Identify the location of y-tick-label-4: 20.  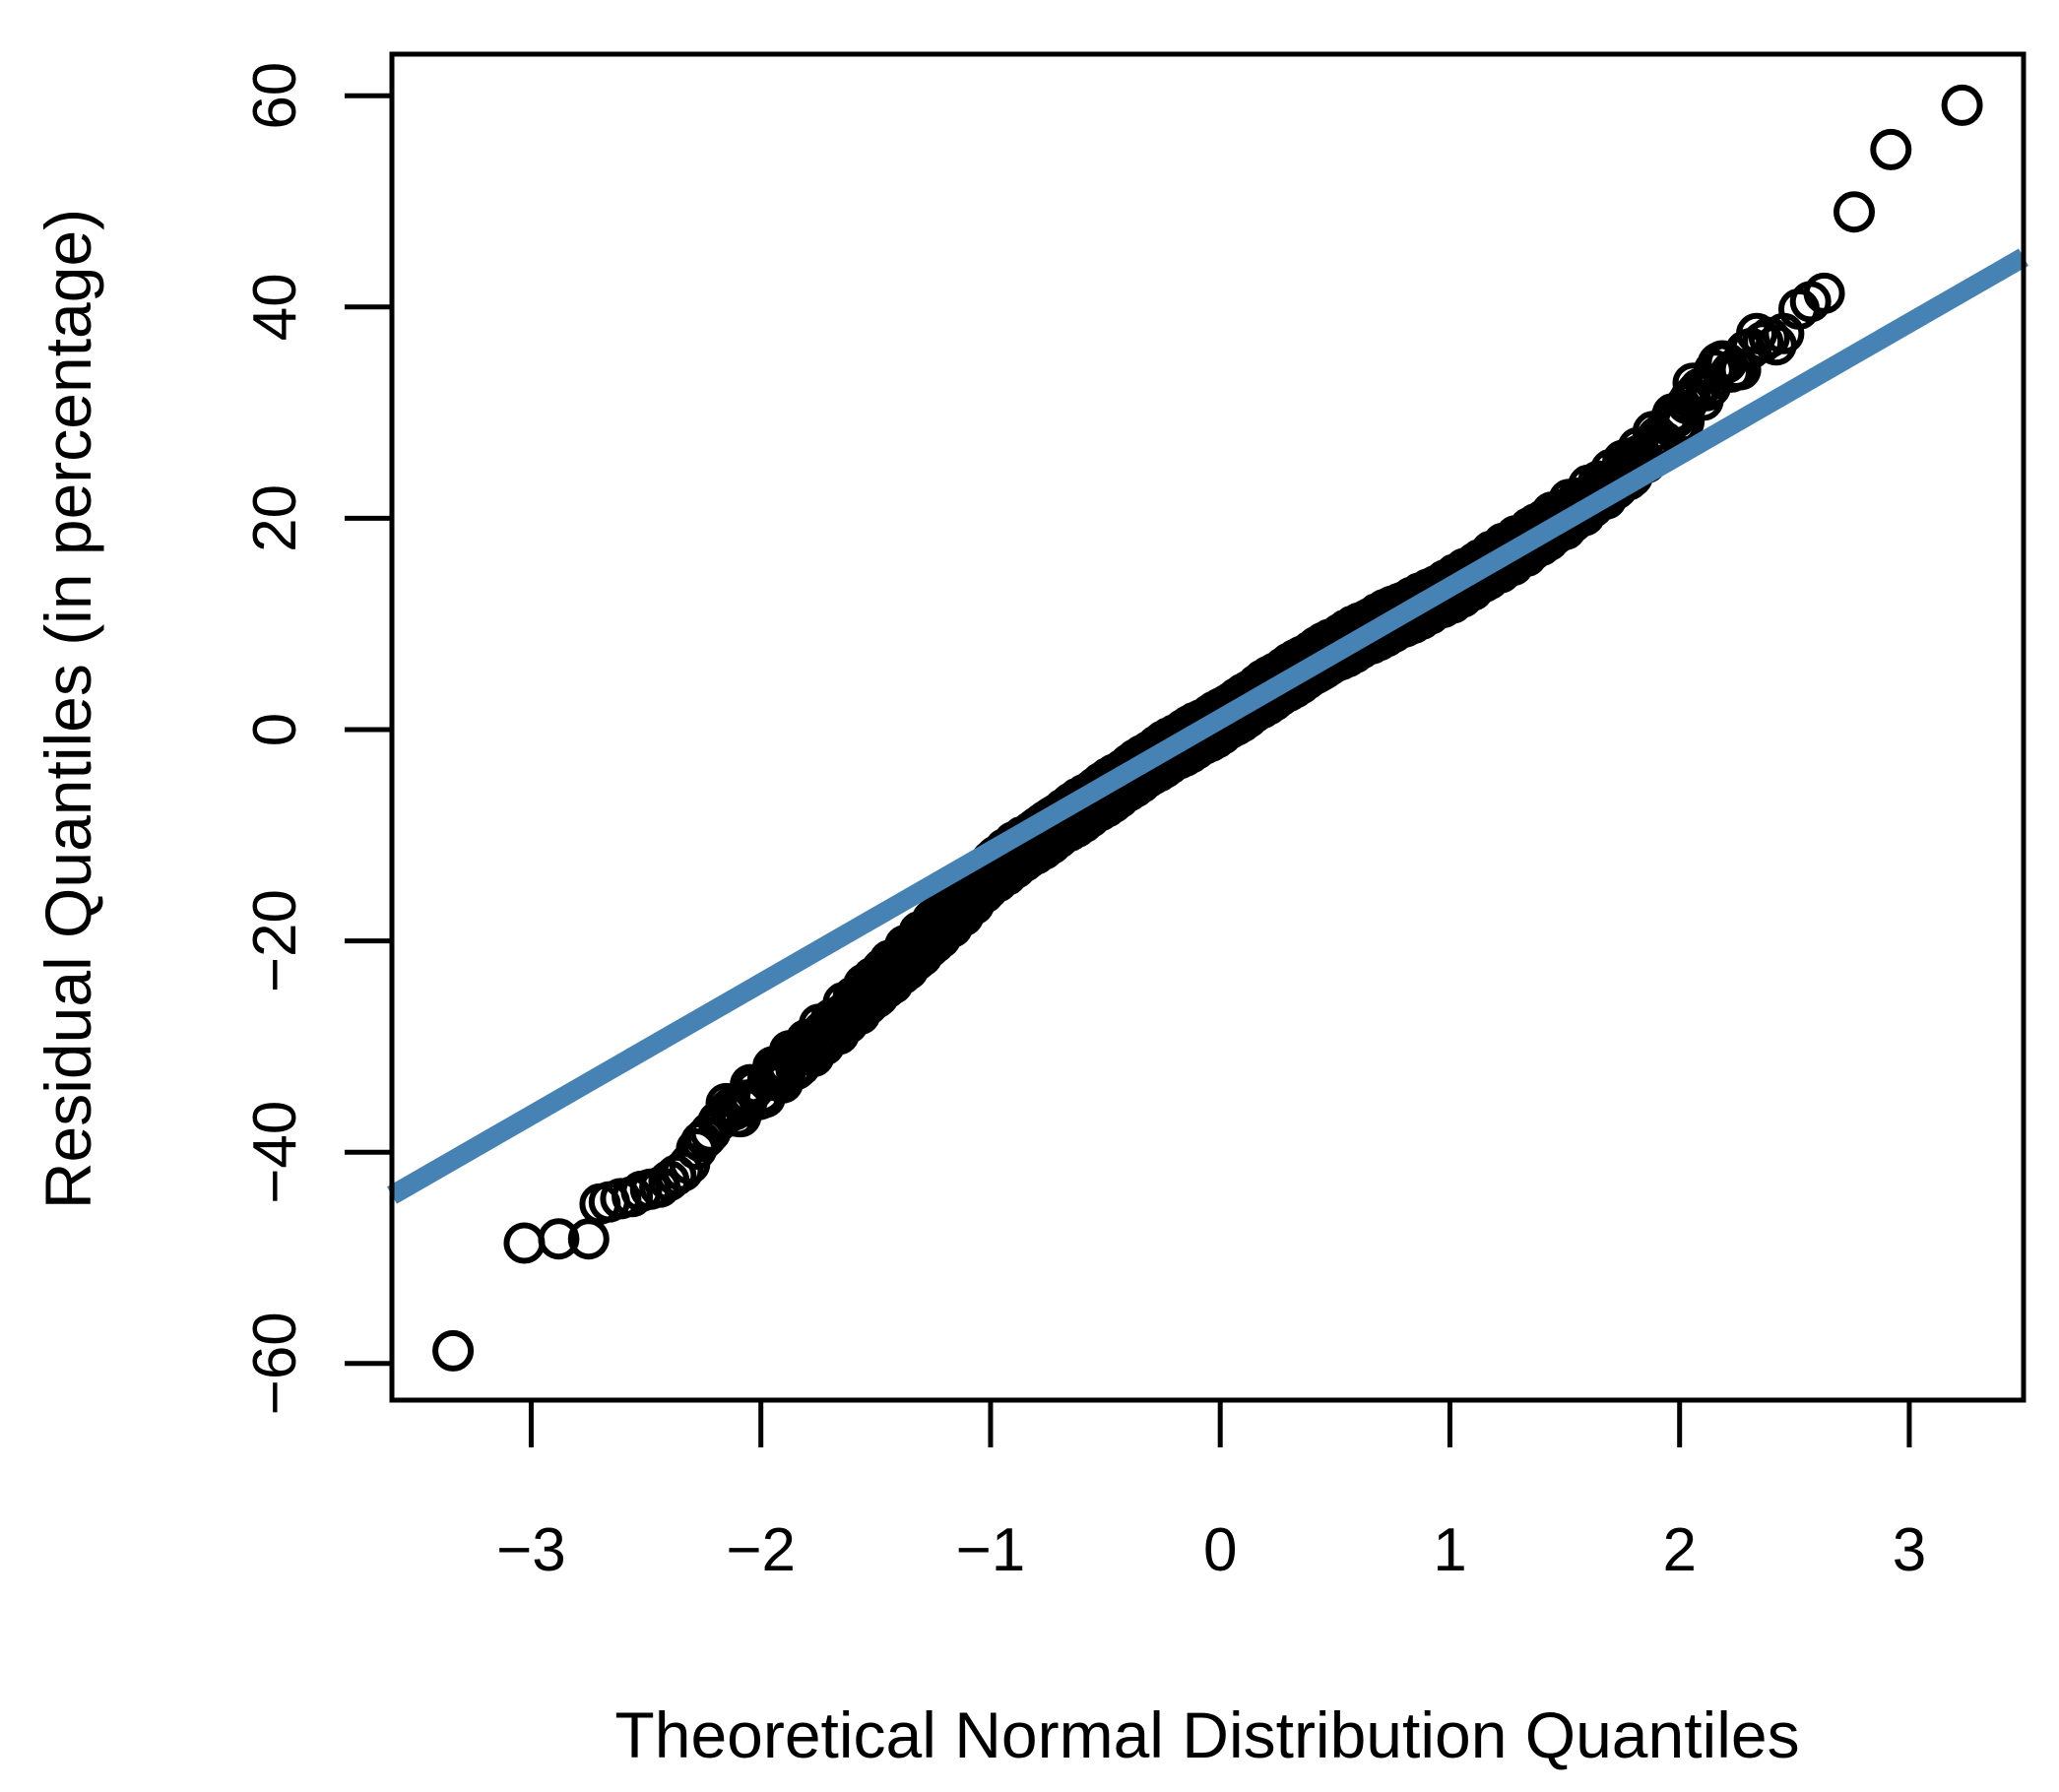
(275, 518).